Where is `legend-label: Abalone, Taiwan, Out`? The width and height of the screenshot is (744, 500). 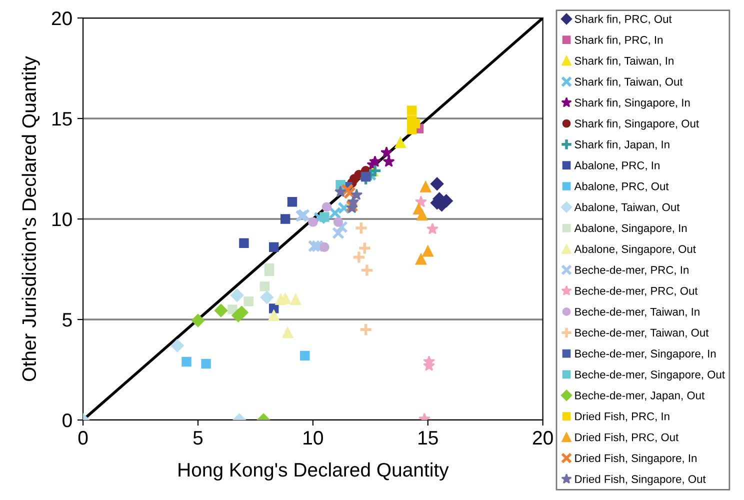
legend-label: Abalone, Taiwan, Out is located at coordinates (627, 207).